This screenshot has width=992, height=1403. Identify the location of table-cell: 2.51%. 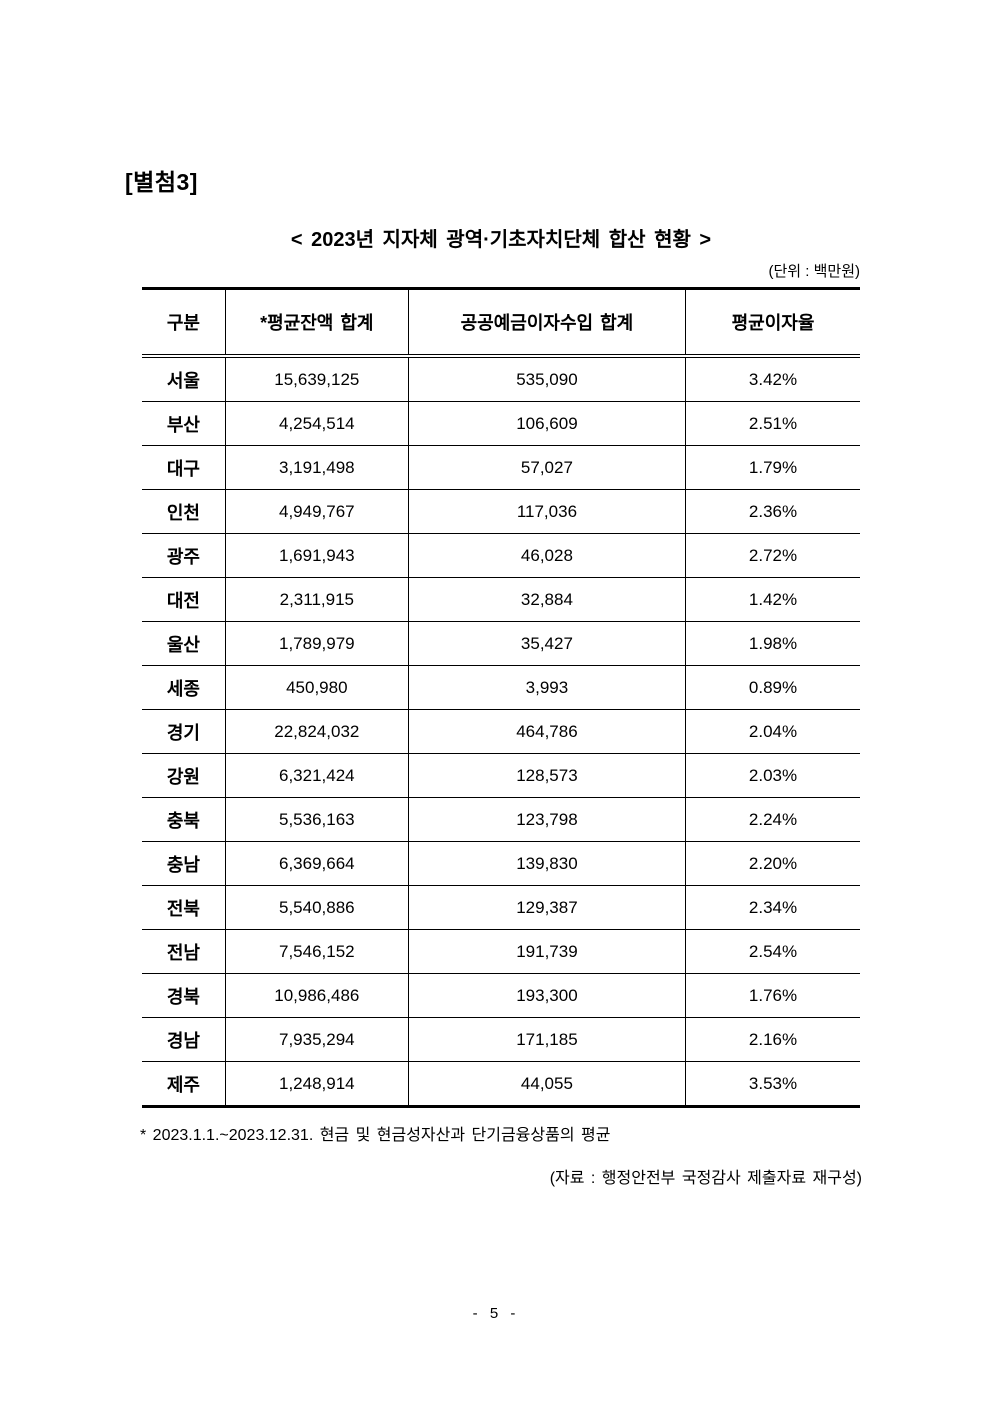
(772, 423).